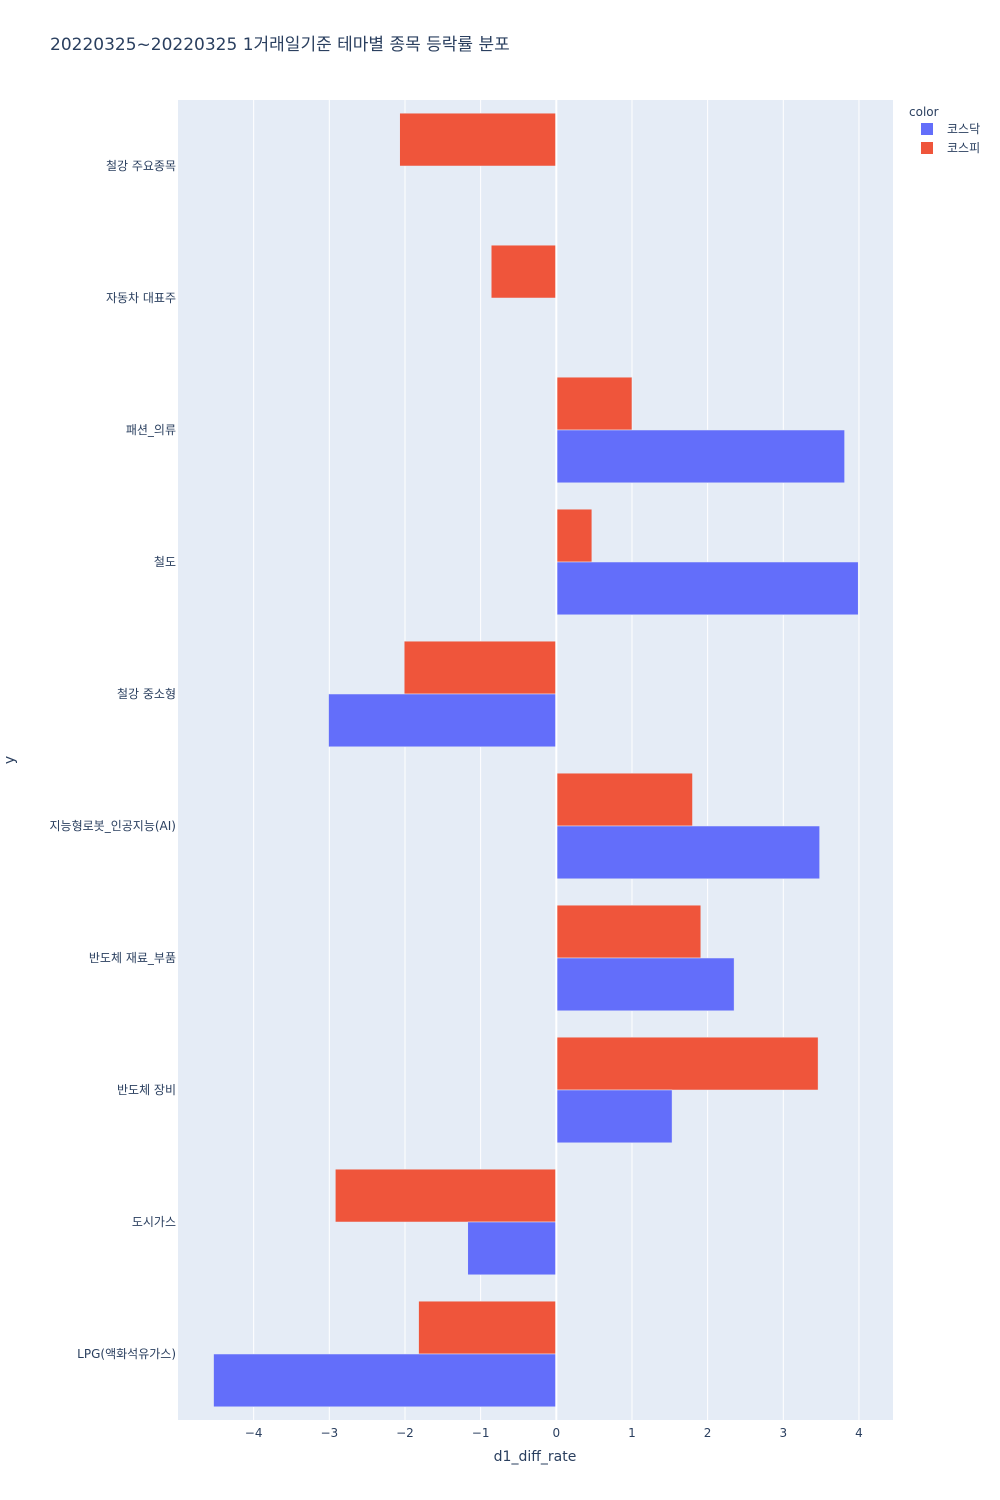 The image size is (1000, 1500). Describe the element at coordinates (783, 1433) in the screenshot. I see `x-tick-label: 3` at that location.